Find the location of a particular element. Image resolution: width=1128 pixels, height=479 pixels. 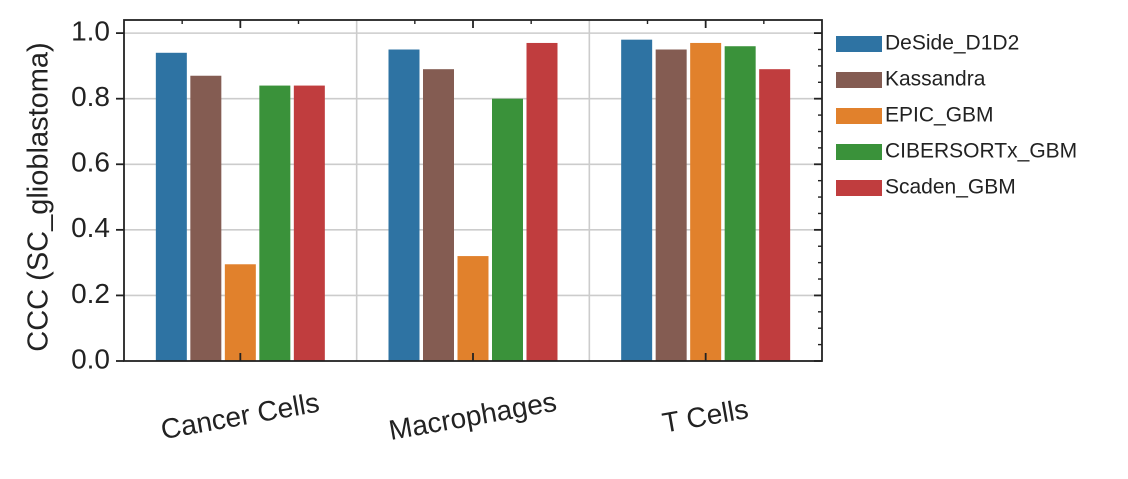

x-tick-label: Macrophages is located at coordinates (472, 416).